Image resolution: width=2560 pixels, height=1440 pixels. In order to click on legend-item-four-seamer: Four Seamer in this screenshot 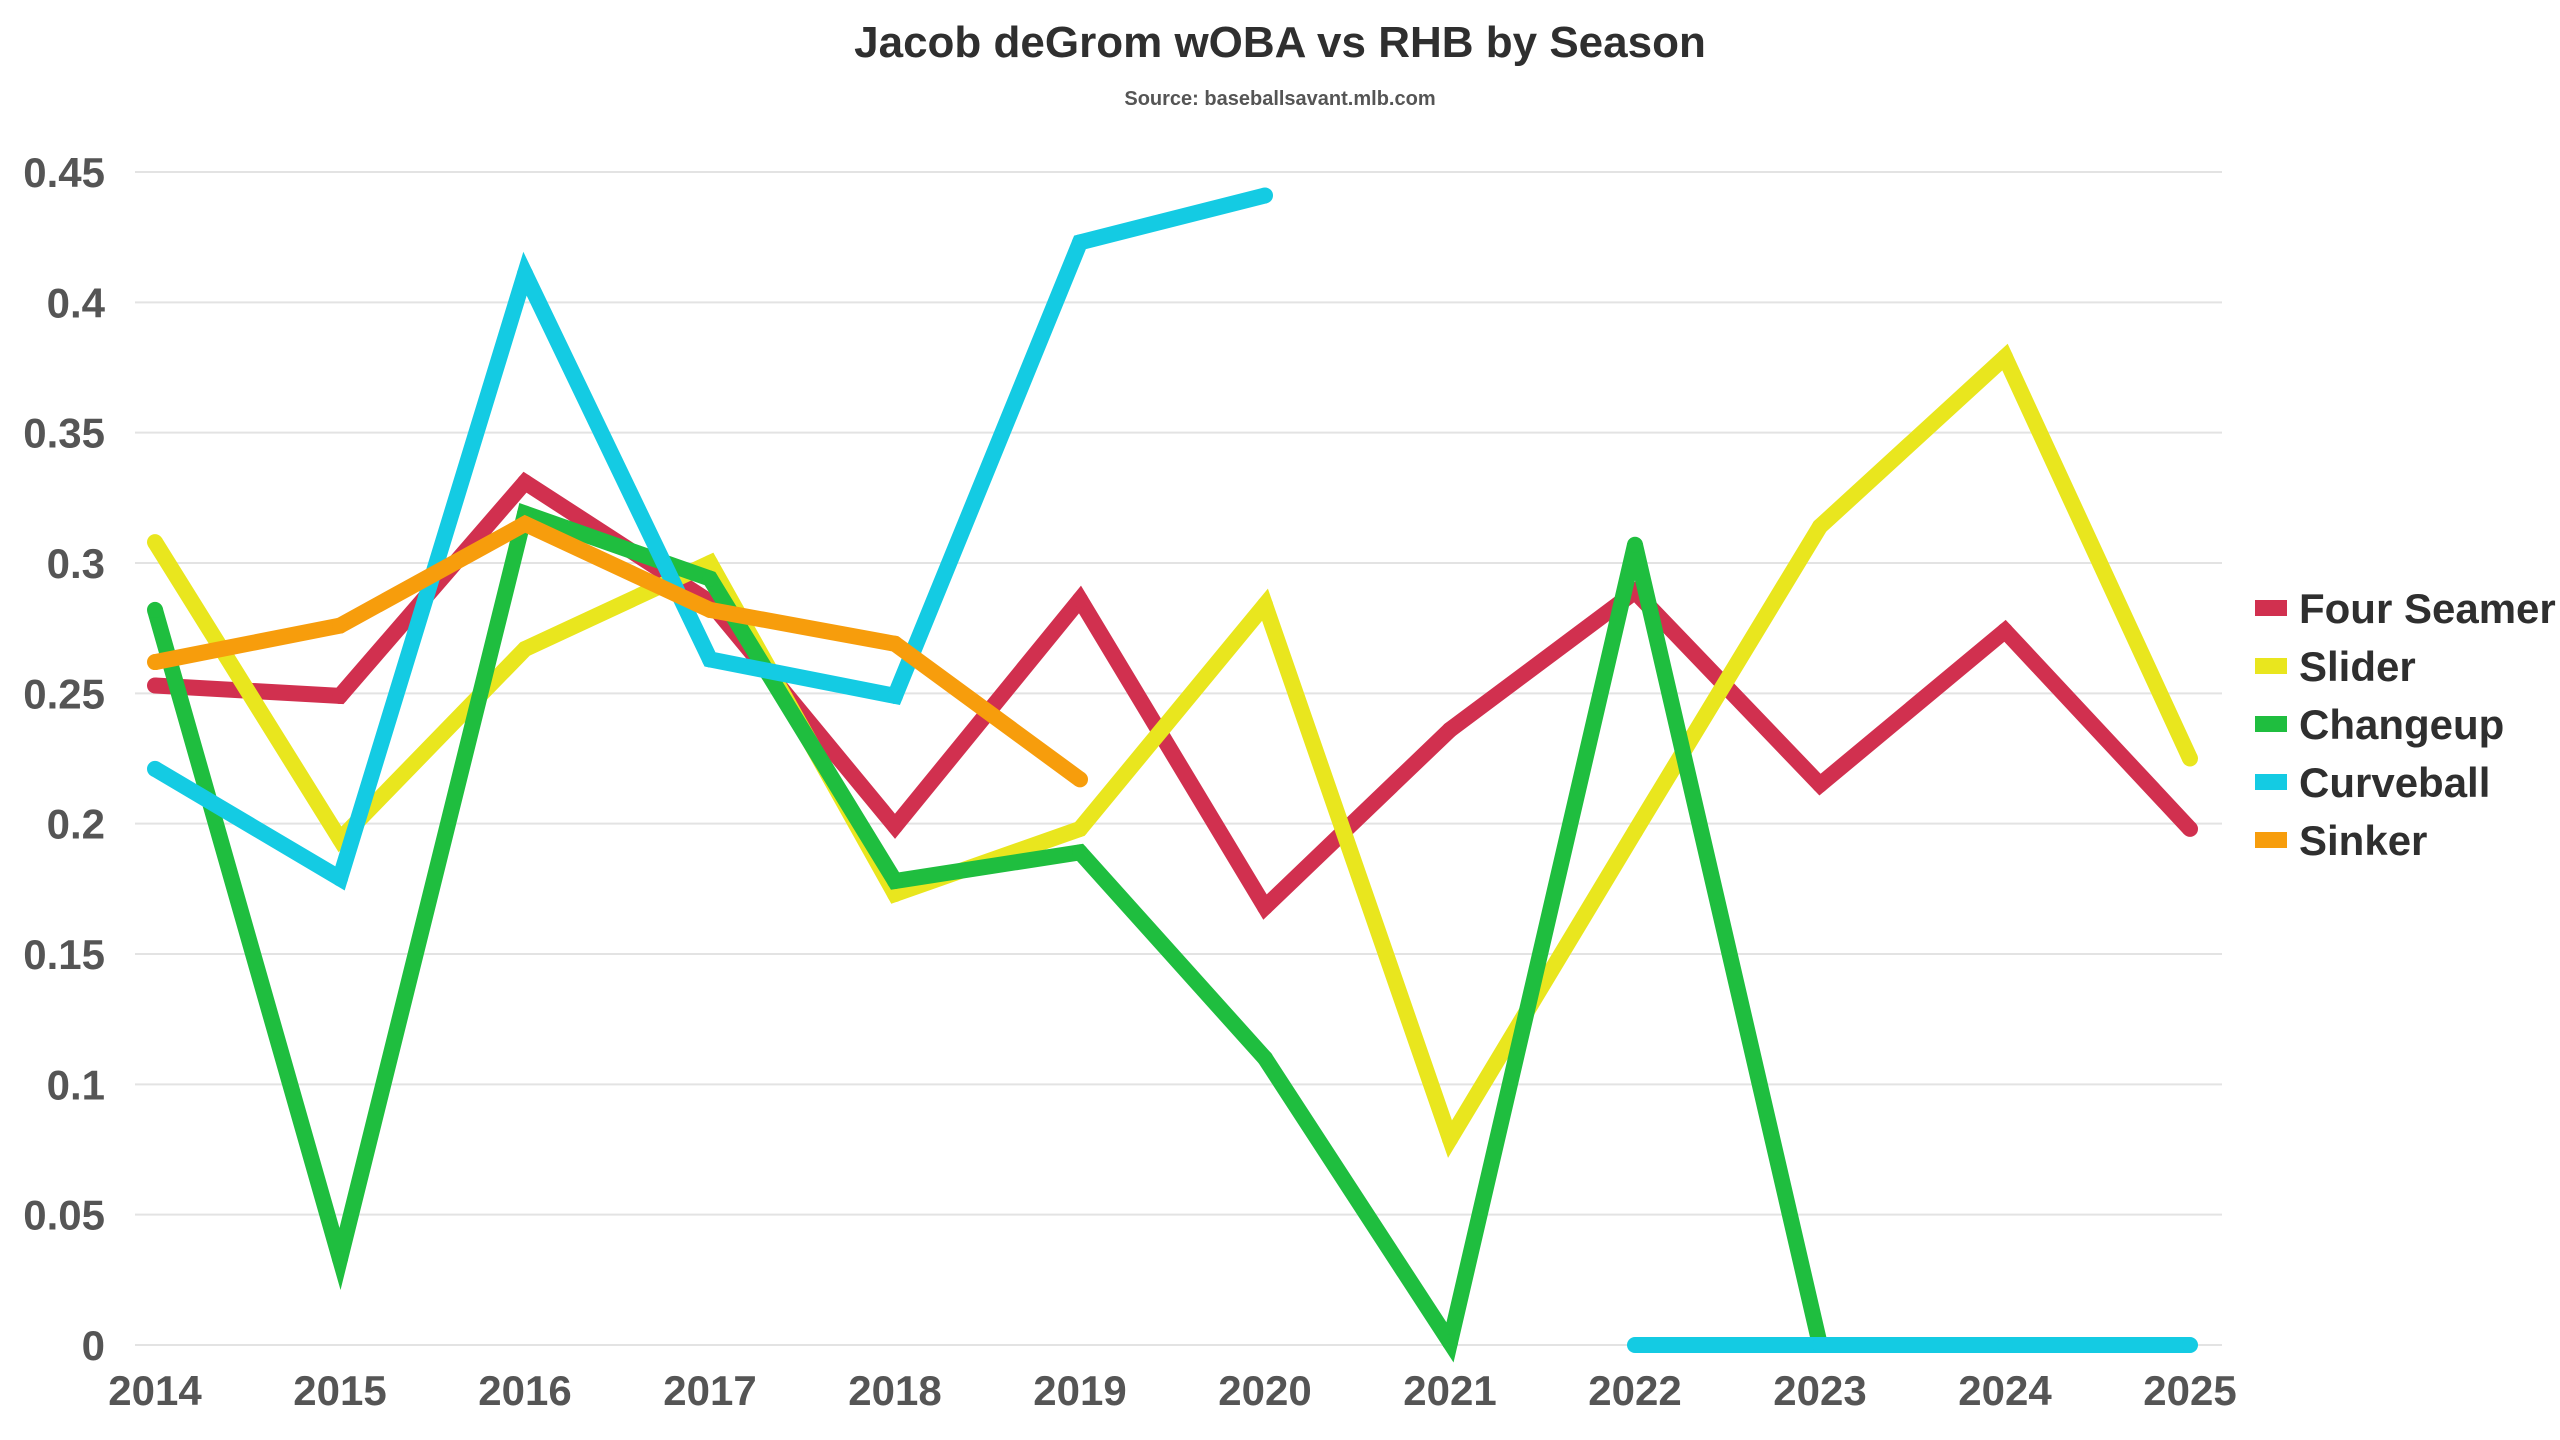, I will do `click(2405, 608)`.